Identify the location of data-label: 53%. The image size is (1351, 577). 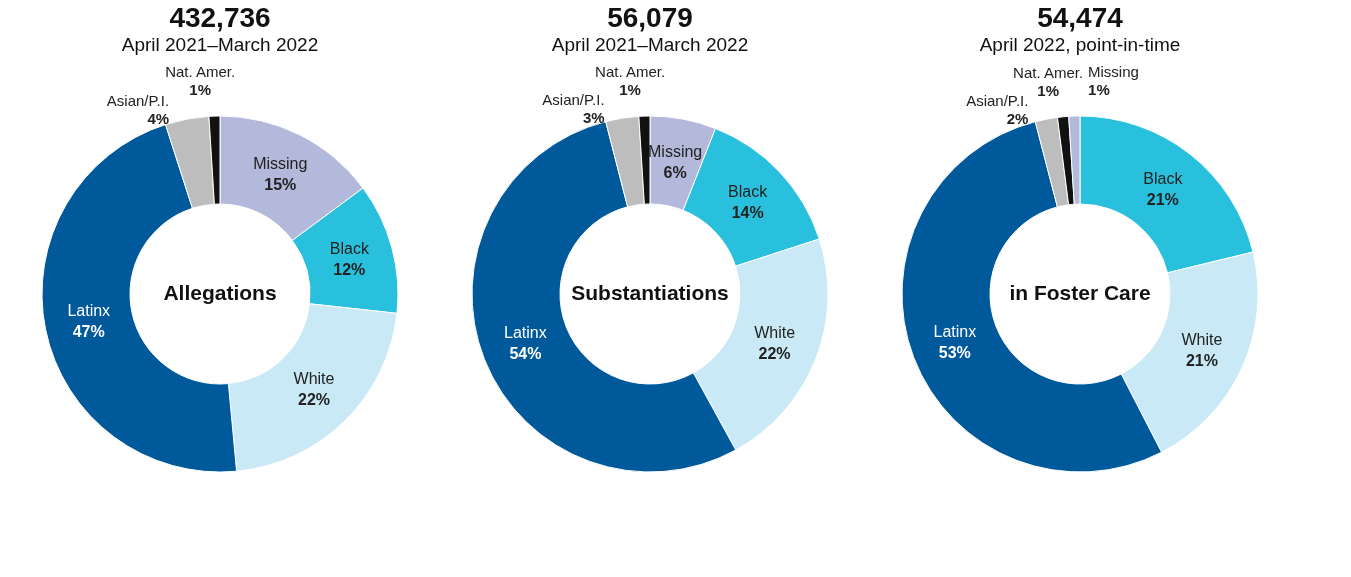
(954, 352).